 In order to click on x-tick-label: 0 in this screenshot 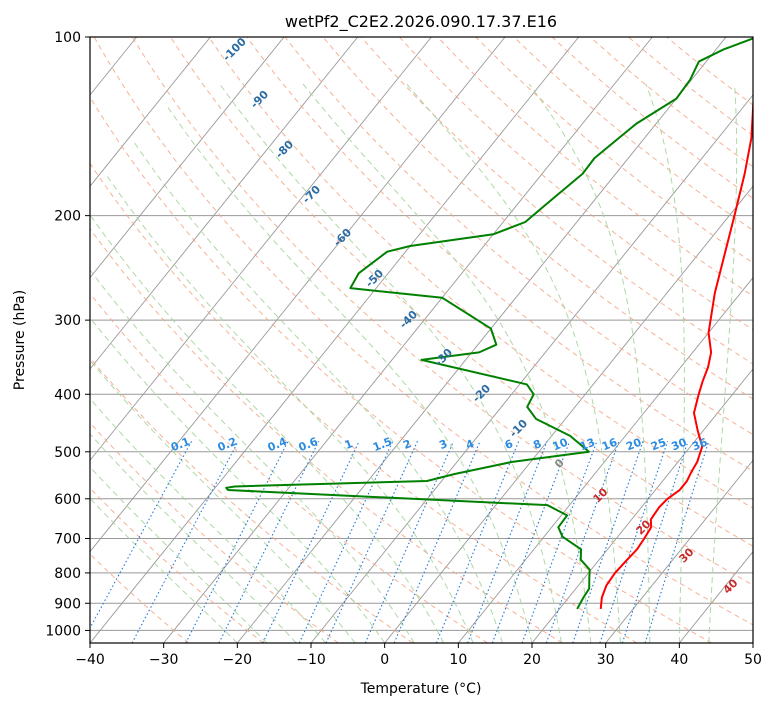, I will do `click(384, 660)`.